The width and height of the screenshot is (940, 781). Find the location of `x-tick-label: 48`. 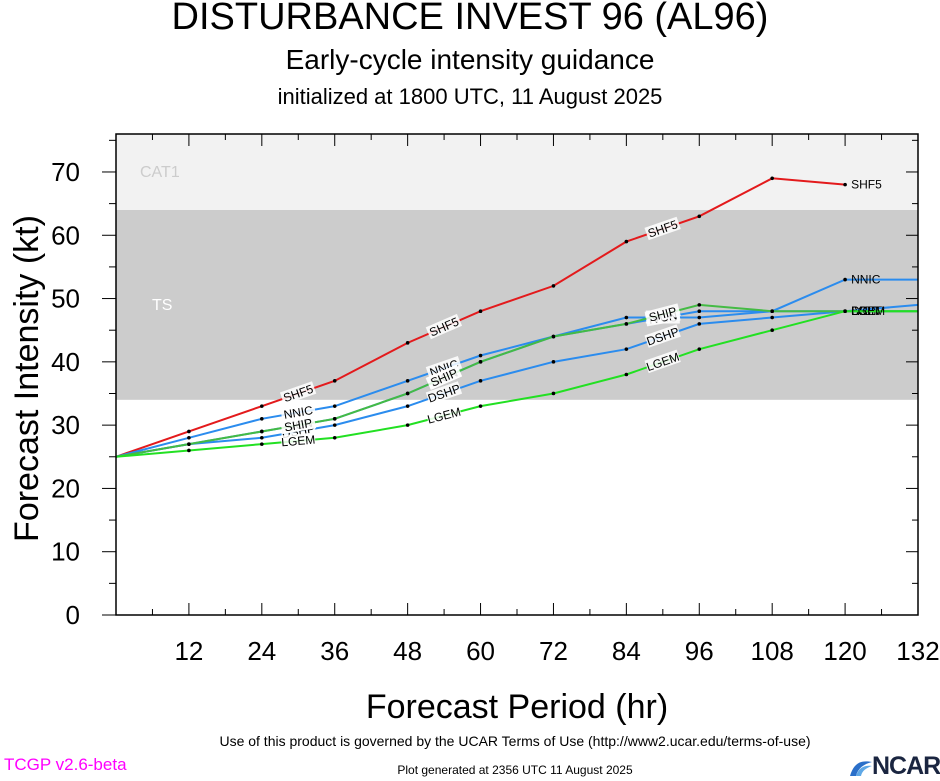

x-tick-label: 48 is located at coordinates (407, 651).